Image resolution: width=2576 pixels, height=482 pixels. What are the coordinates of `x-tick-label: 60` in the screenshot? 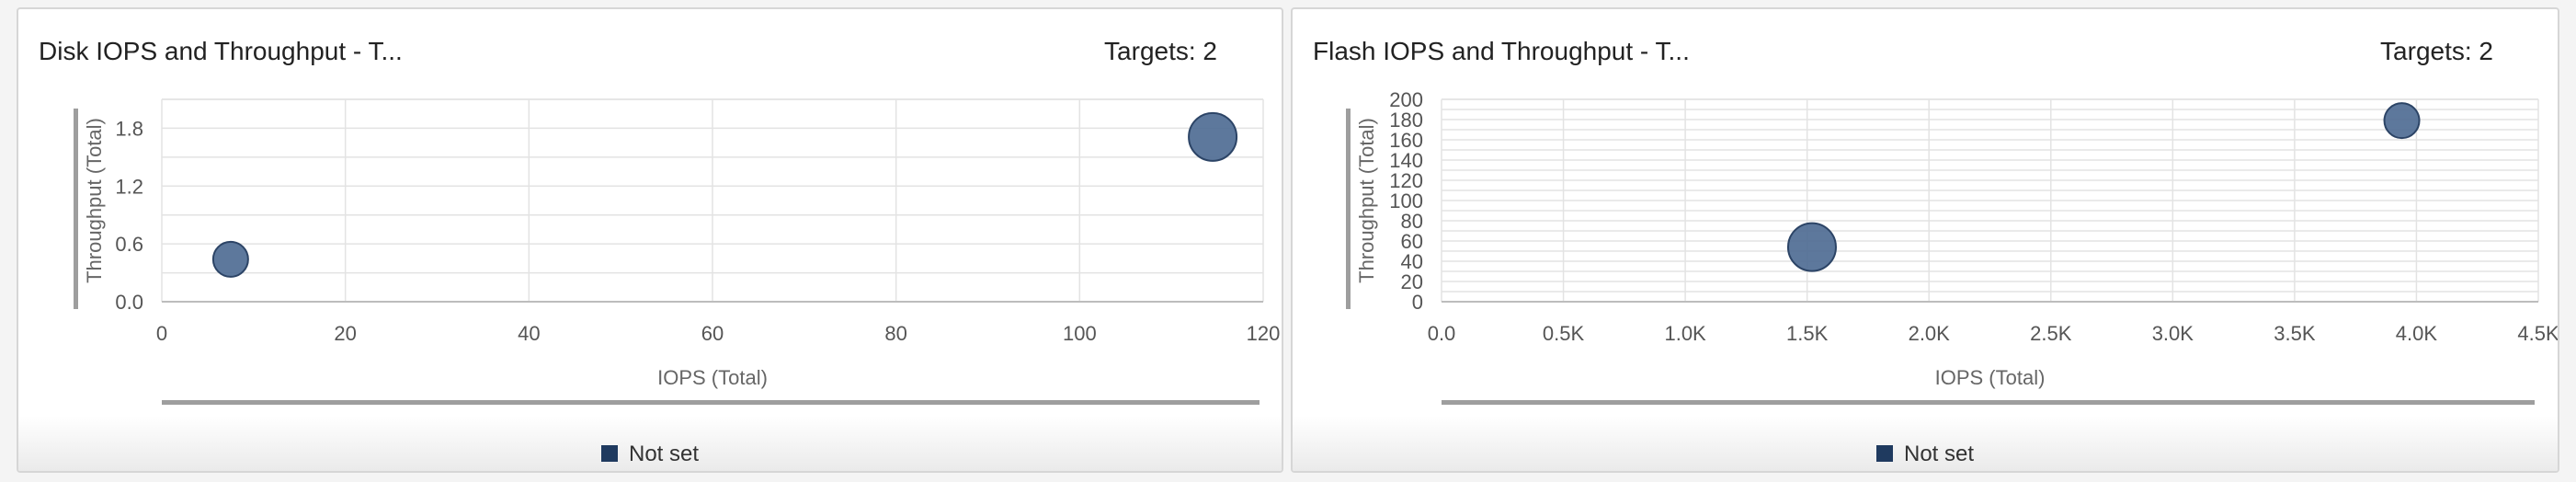 It's located at (712, 333).